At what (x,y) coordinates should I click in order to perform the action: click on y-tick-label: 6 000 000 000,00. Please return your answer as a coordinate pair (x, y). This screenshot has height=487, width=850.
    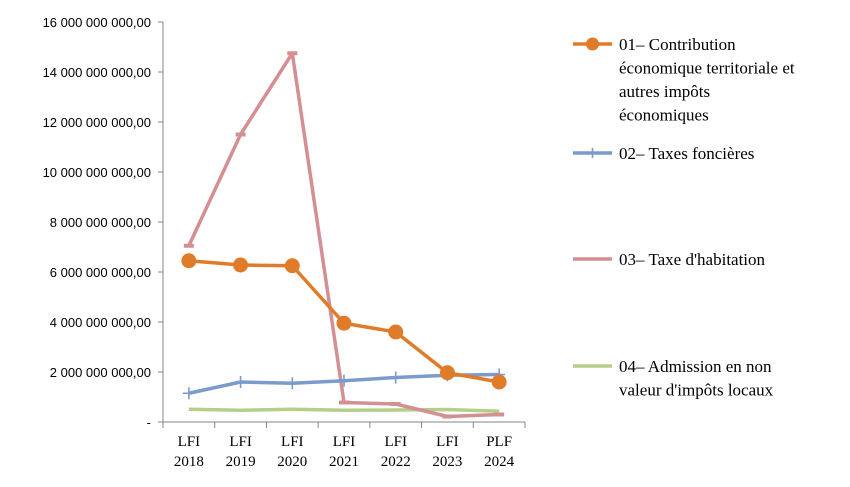
    Looking at the image, I should click on (100, 272).